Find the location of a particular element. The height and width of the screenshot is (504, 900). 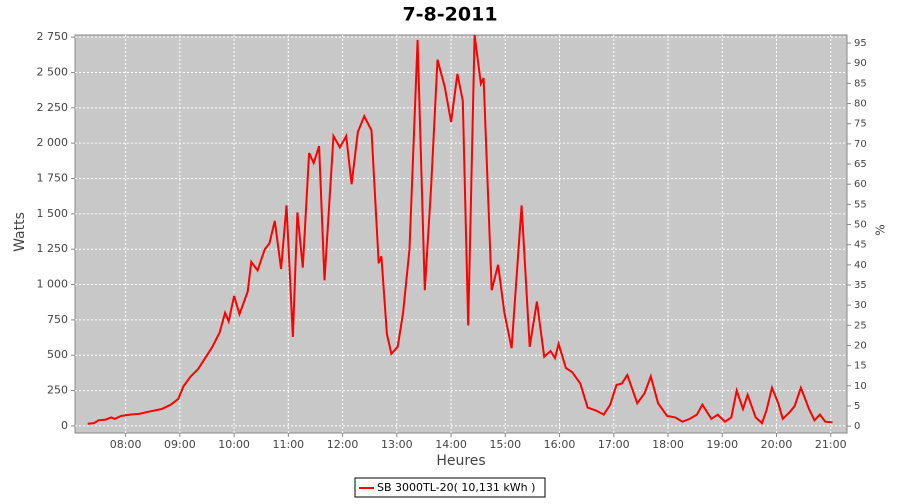

x-tick-label: 21:00 is located at coordinates (831, 444).